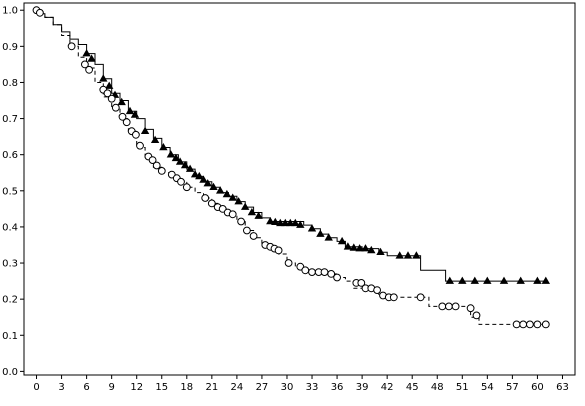  I want to click on x-tick-label: 9, so click(111, 387).